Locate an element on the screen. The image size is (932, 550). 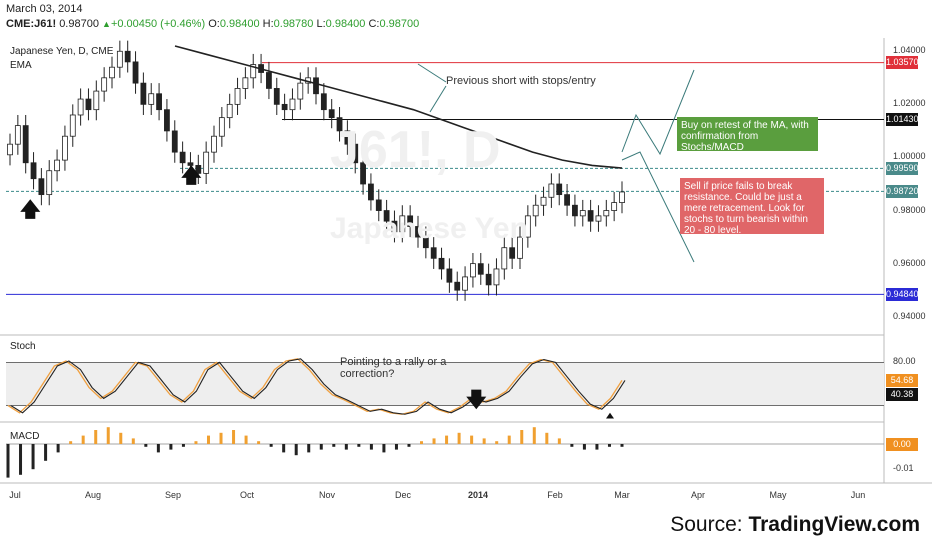
stoch-k-line is located at coordinates (318, 386).